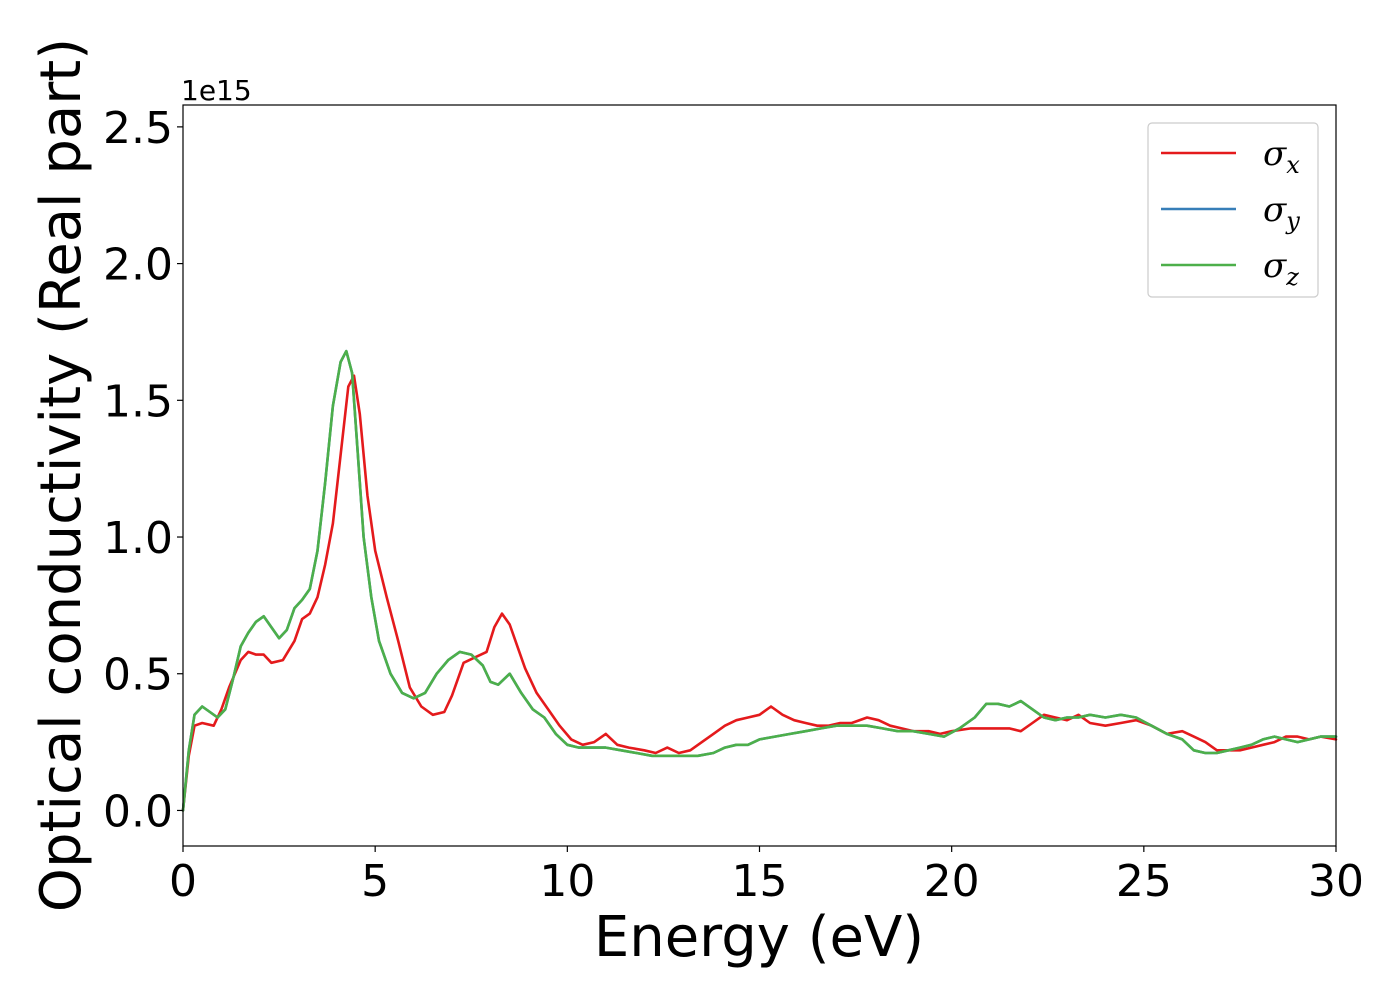  What do you see at coordinates (138, 128) in the screenshot?
I see `y-tick-label: 2.5` at bounding box center [138, 128].